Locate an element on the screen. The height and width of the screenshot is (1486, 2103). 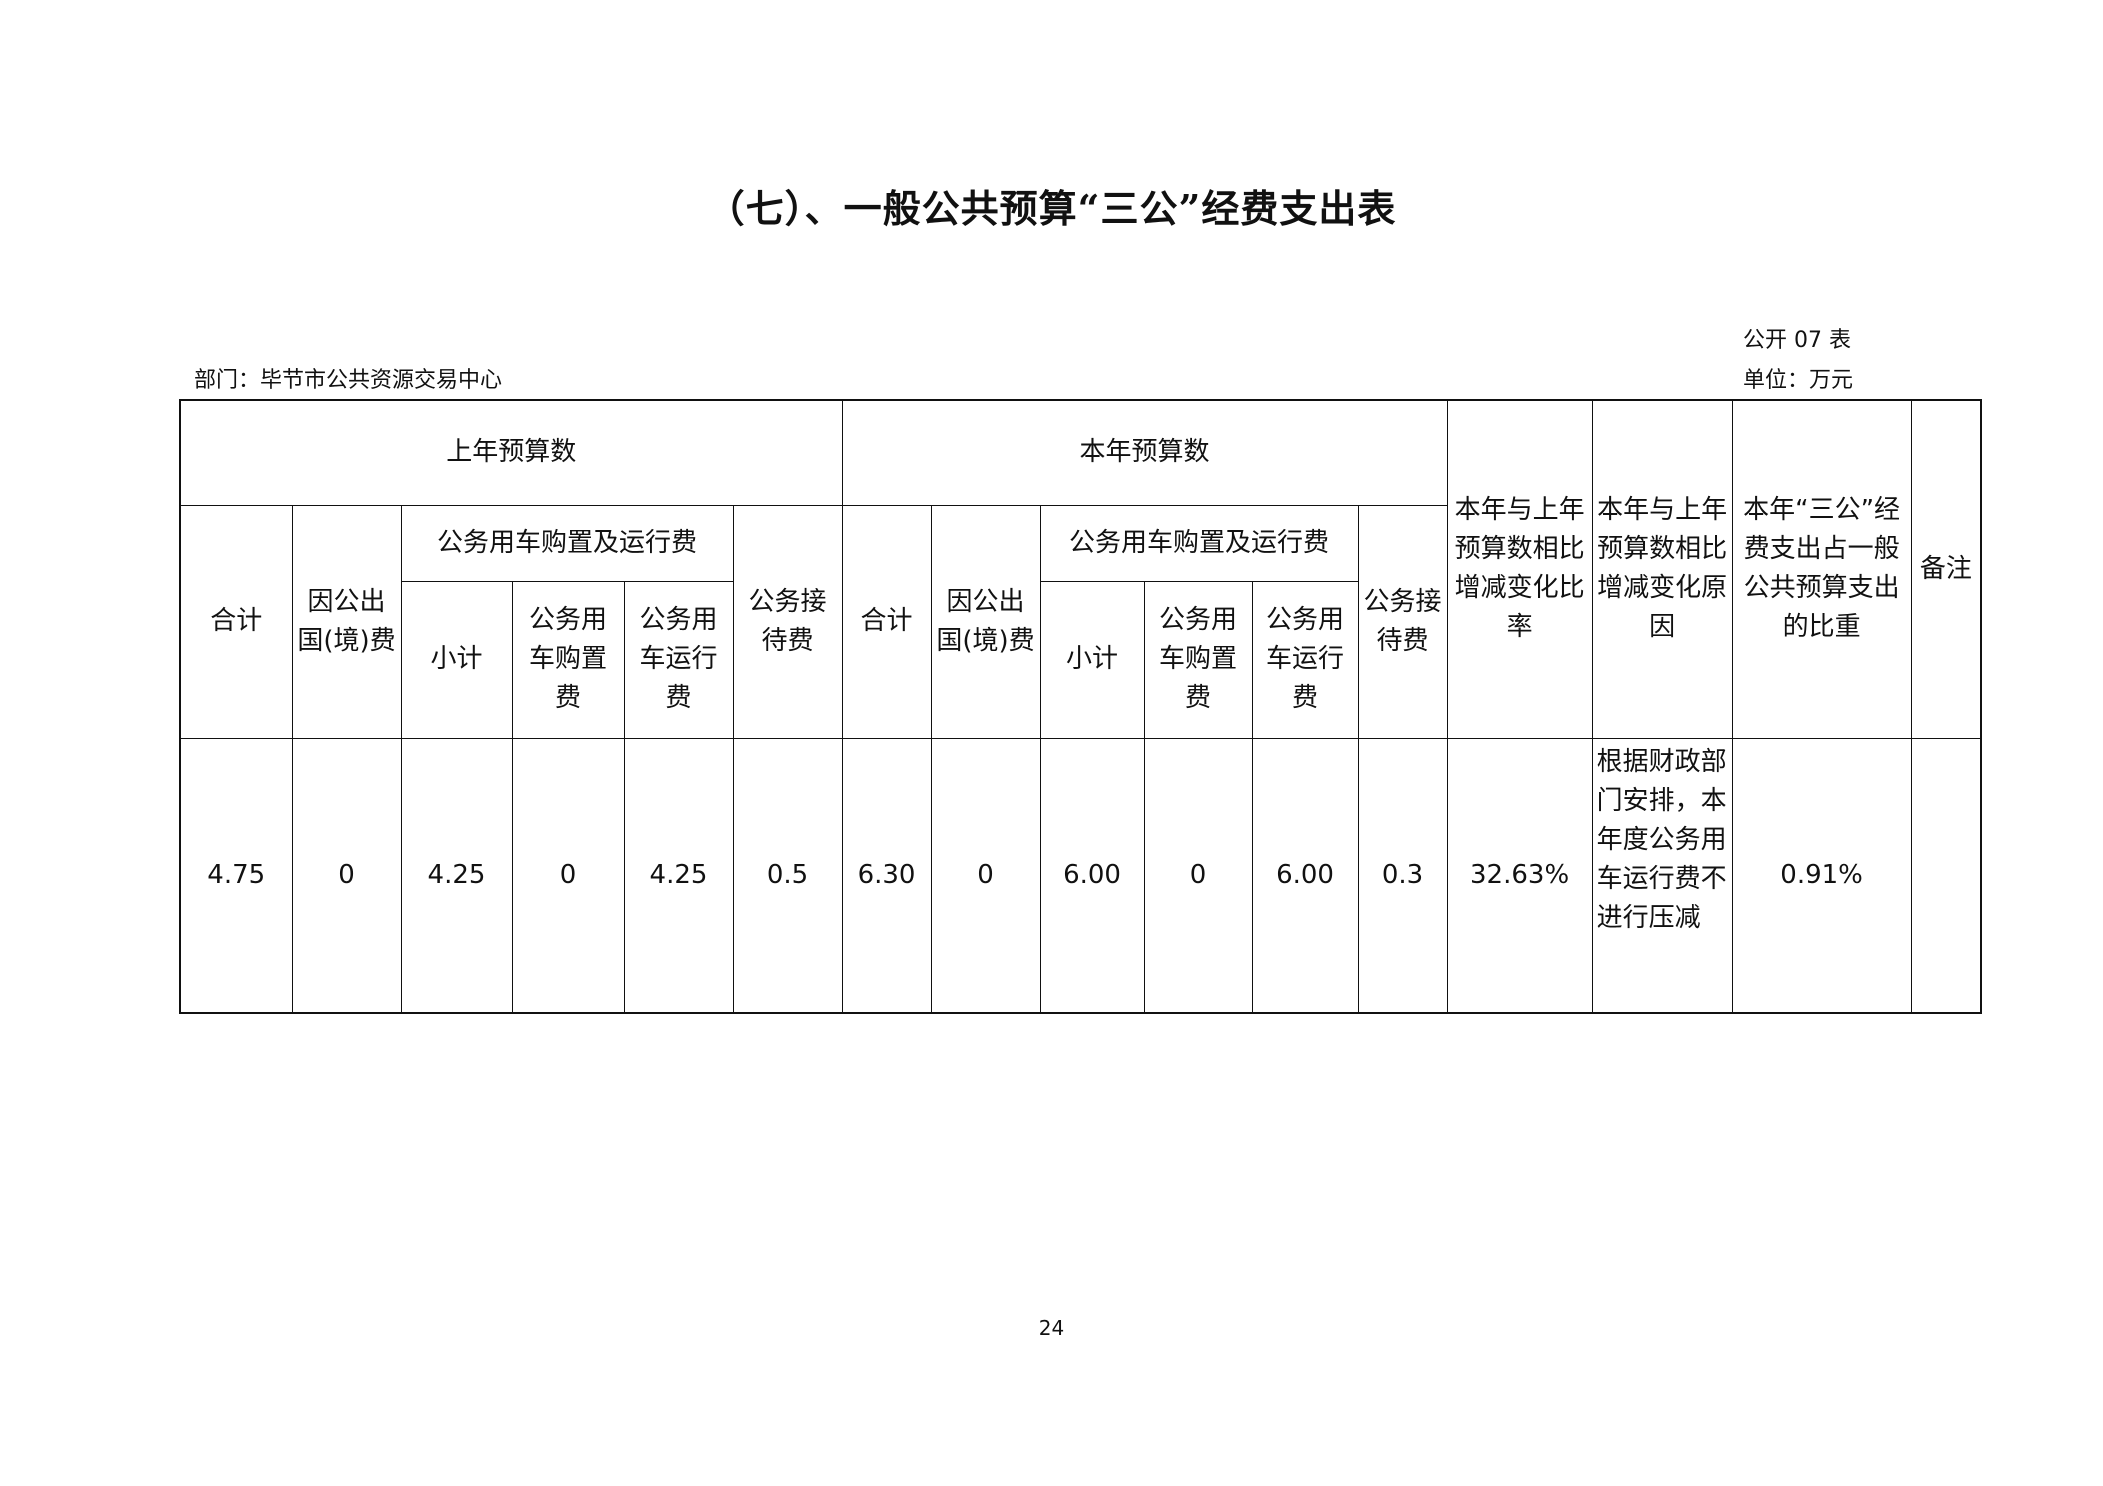
cell-change-rate: 32.63% is located at coordinates (1519, 875).